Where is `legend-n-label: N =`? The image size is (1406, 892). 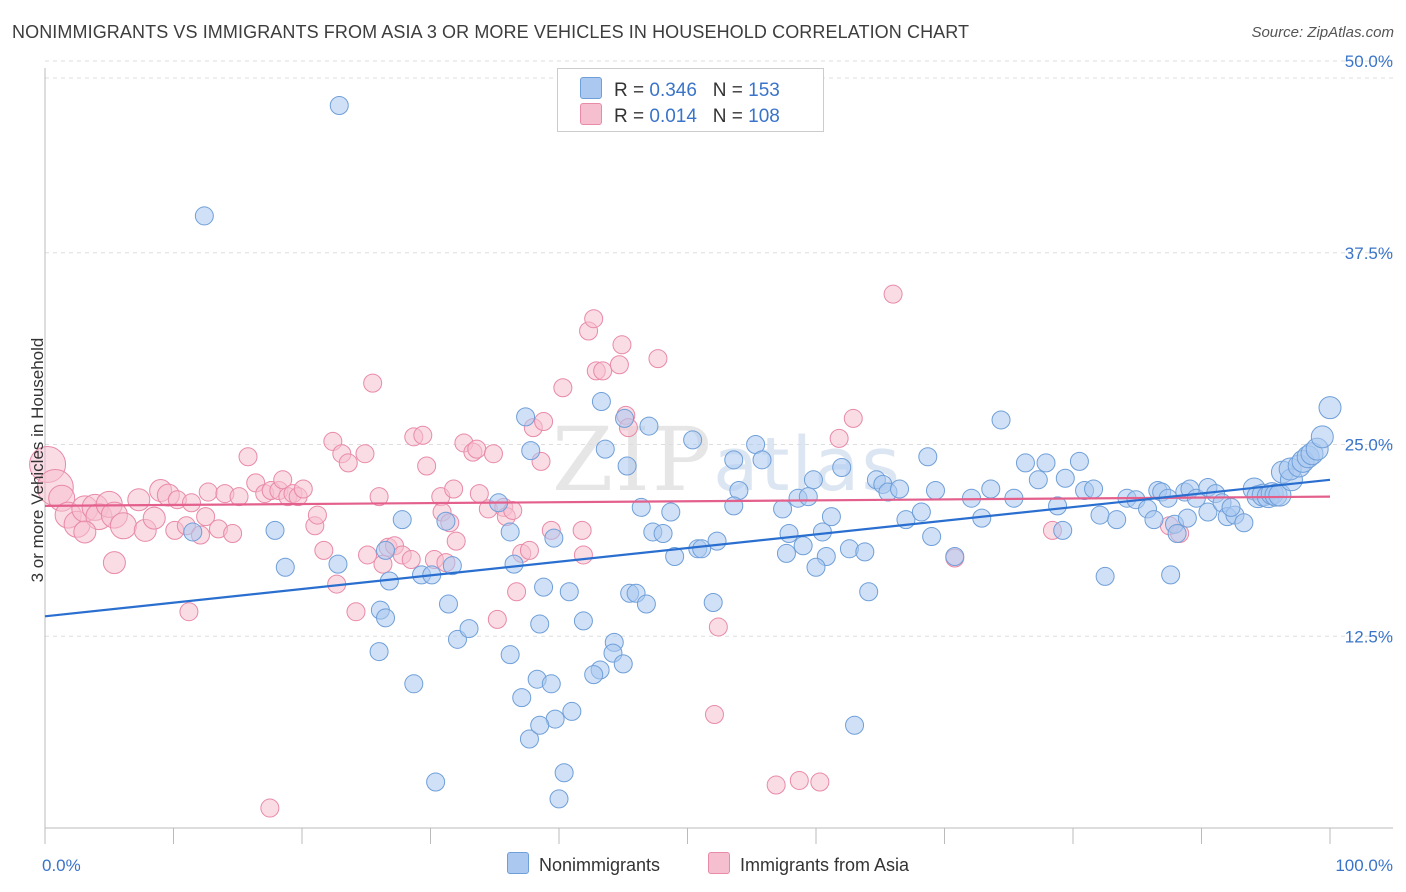 legend-n-label: N = is located at coordinates (727, 90).